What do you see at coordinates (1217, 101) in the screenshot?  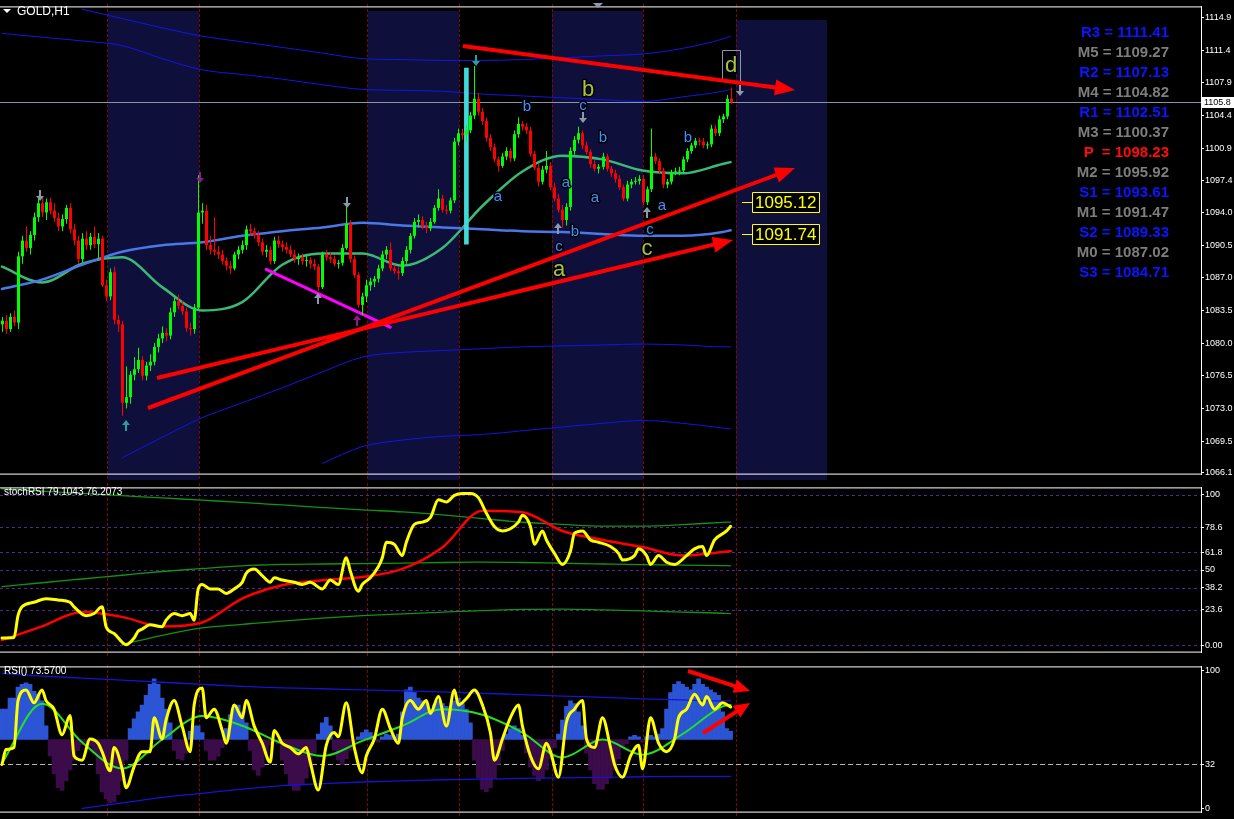 I see `ref-line-label: 1105.8` at bounding box center [1217, 101].